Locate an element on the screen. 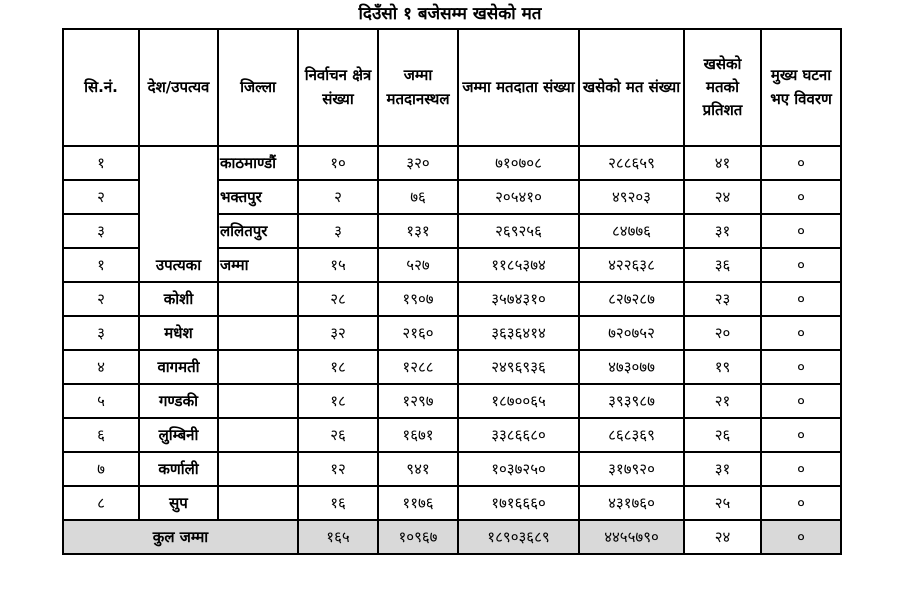  constituencies-cell: १० is located at coordinates (338, 163).